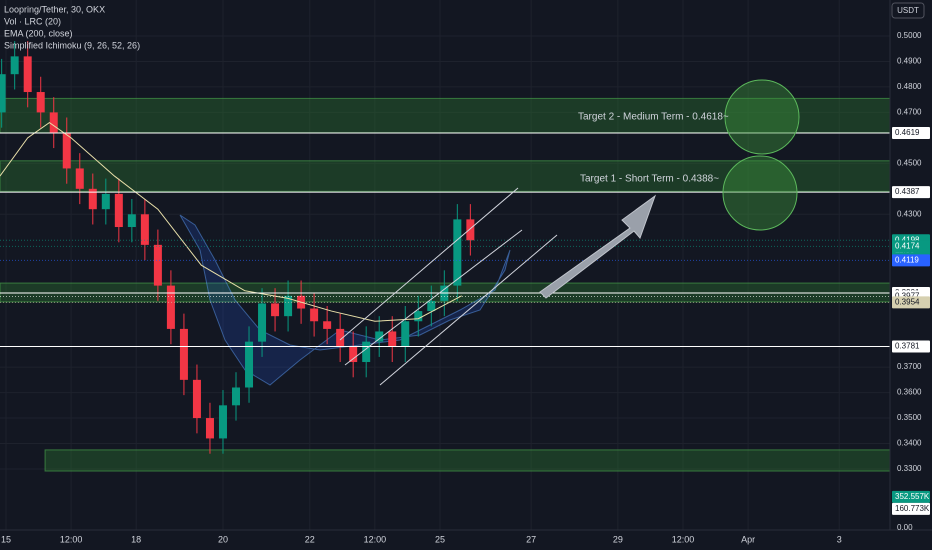 The image size is (932, 550). What do you see at coordinates (72, 45) in the screenshot?
I see `indicator: Simplified Ichimoku (9, 26, 52, 26)` at bounding box center [72, 45].